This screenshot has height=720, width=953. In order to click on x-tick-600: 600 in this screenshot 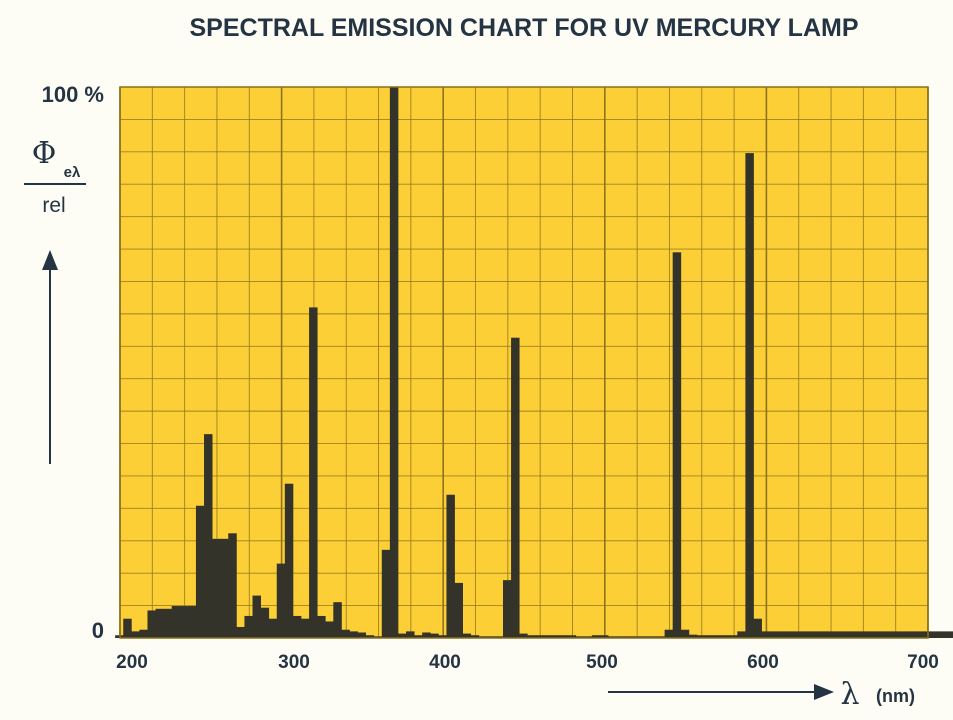, I will do `click(763, 662)`.